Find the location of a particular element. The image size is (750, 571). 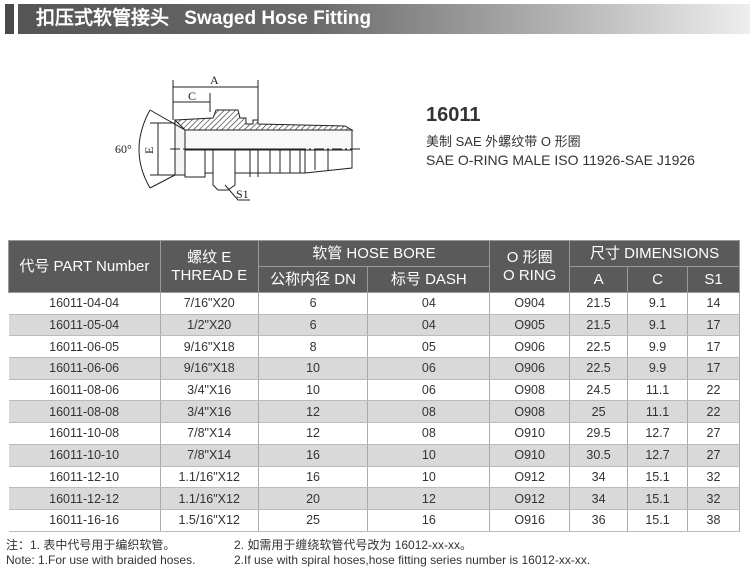

cell-thread: 9/16"X18 is located at coordinates (209, 368).